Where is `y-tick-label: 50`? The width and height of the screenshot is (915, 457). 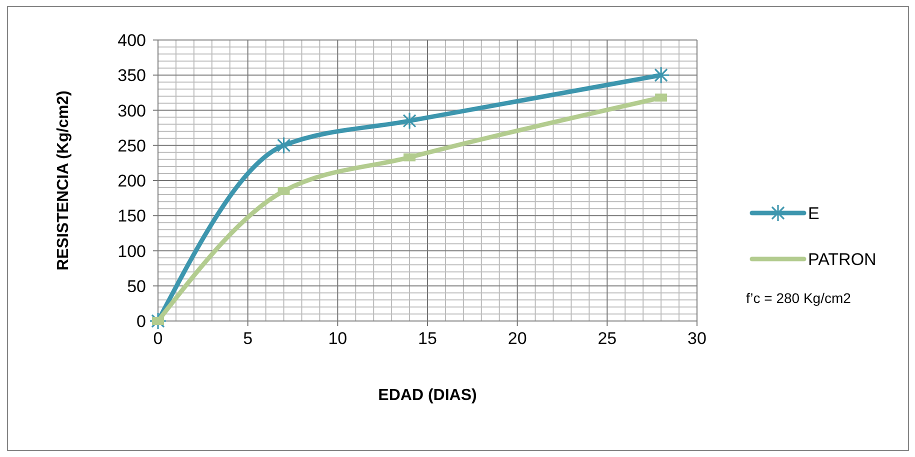
y-tick-label: 50 is located at coordinates (136, 286).